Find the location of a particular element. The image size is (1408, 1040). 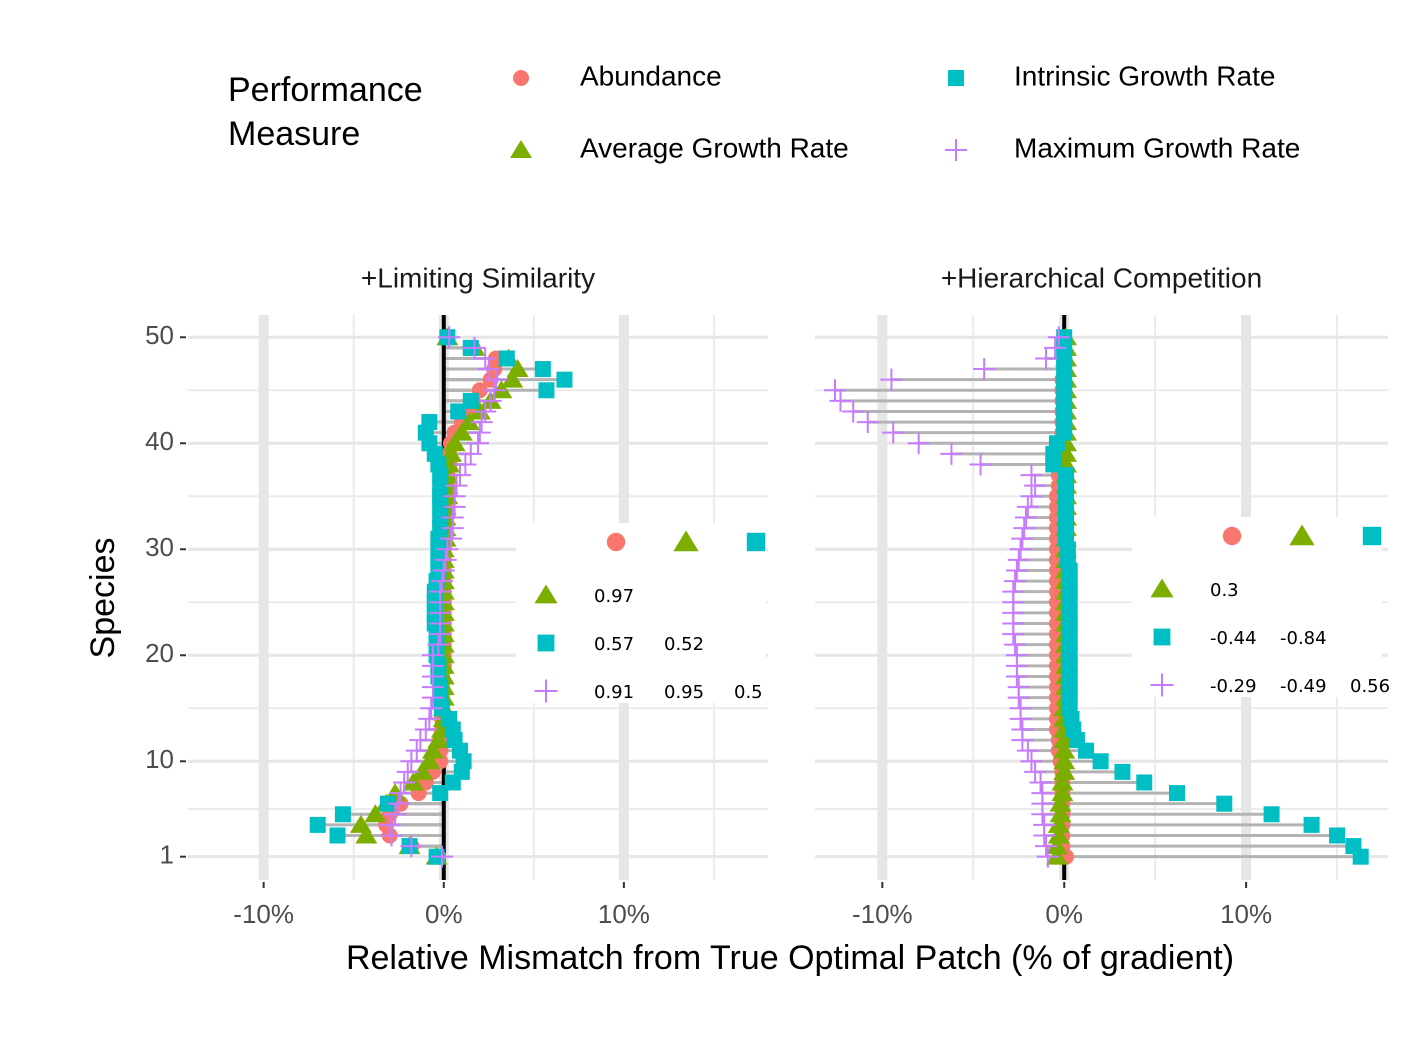

correlation-label: 0.52 is located at coordinates (684, 644).